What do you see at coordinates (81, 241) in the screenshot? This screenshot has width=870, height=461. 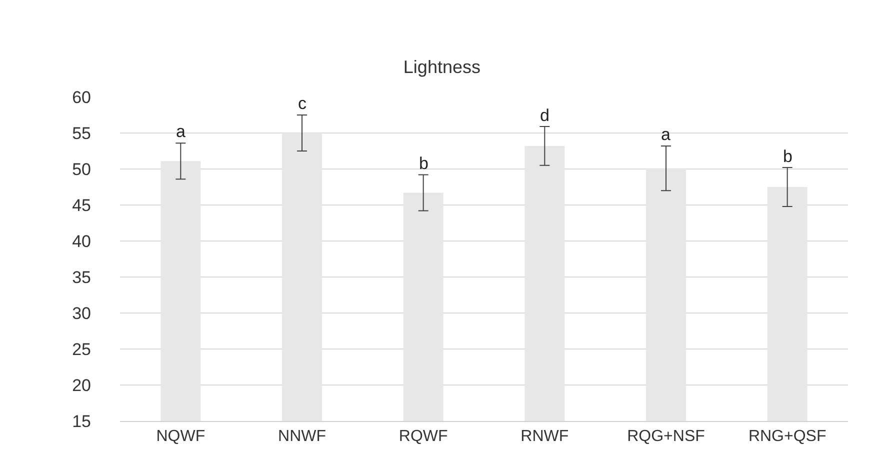 I see `y-tick-label: 40` at bounding box center [81, 241].